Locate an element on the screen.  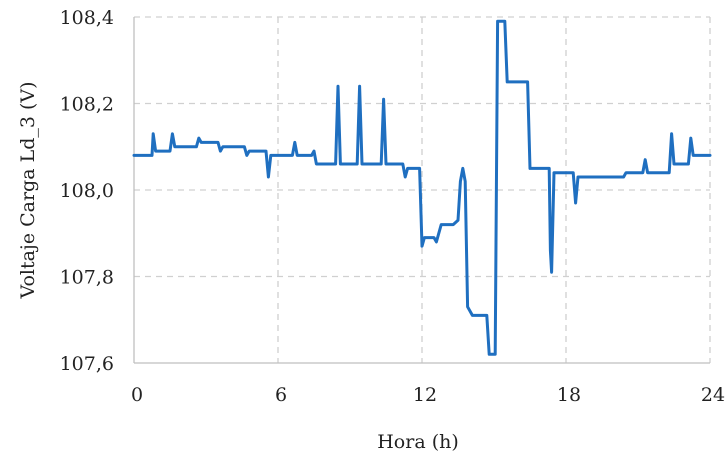
x-tick-label: 0 is located at coordinates (137, 395).